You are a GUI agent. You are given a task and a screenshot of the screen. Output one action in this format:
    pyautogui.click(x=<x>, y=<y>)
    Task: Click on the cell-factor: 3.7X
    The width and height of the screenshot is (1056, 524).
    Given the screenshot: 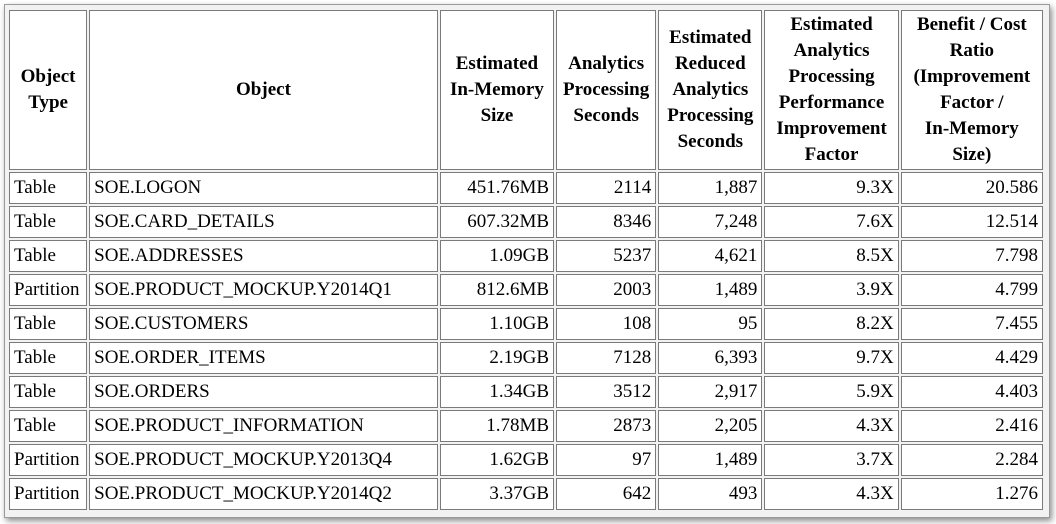 What is the action you would take?
    pyautogui.click(x=831, y=460)
    